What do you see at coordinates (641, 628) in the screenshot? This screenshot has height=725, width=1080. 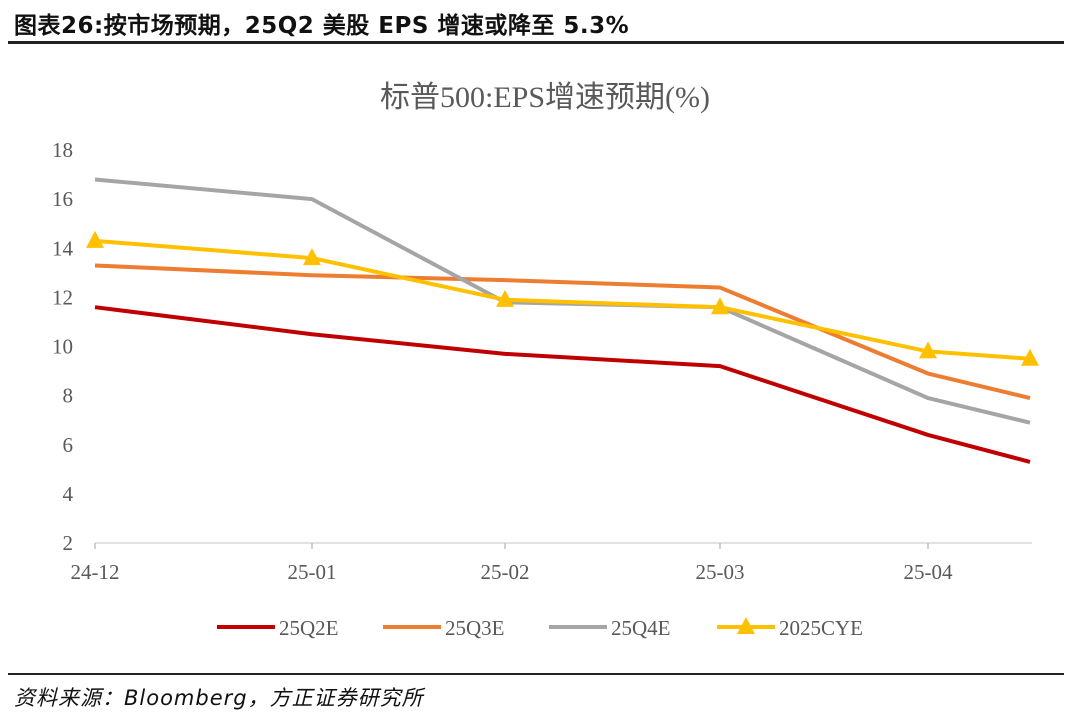 I see `legend-label: 25Q4E` at bounding box center [641, 628].